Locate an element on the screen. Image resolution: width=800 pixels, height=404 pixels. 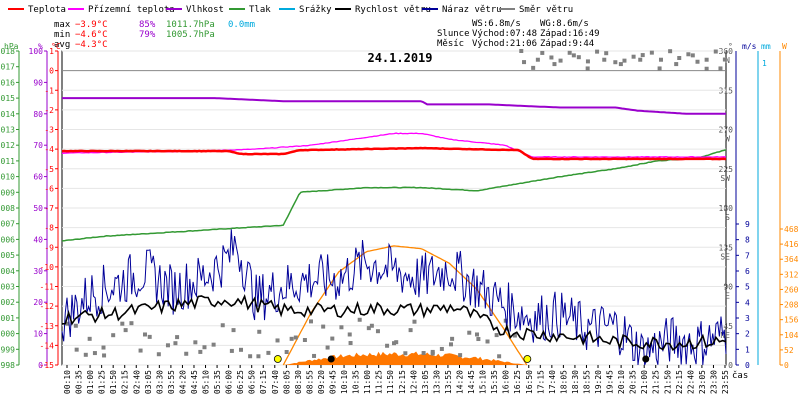
sun-sunrise-marker is located at coordinates (277, 359).